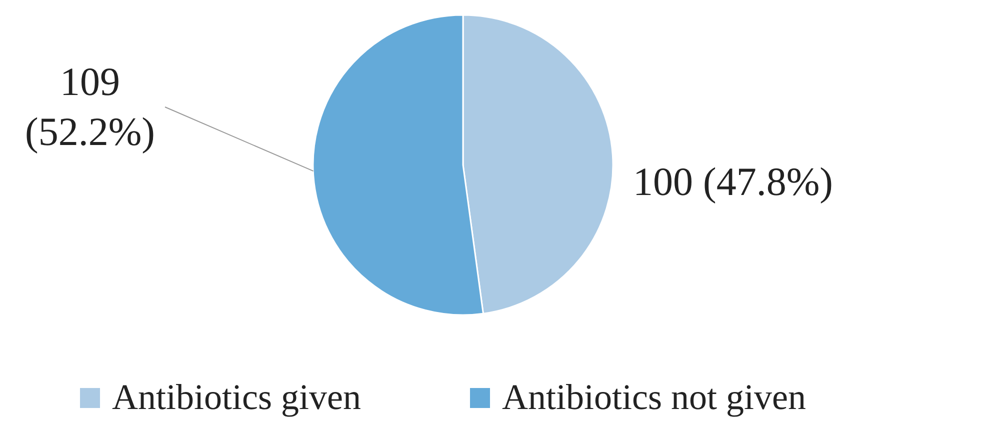 The height and width of the screenshot is (430, 1000). I want to click on data-label: 100 (47.8%), so click(733, 181).